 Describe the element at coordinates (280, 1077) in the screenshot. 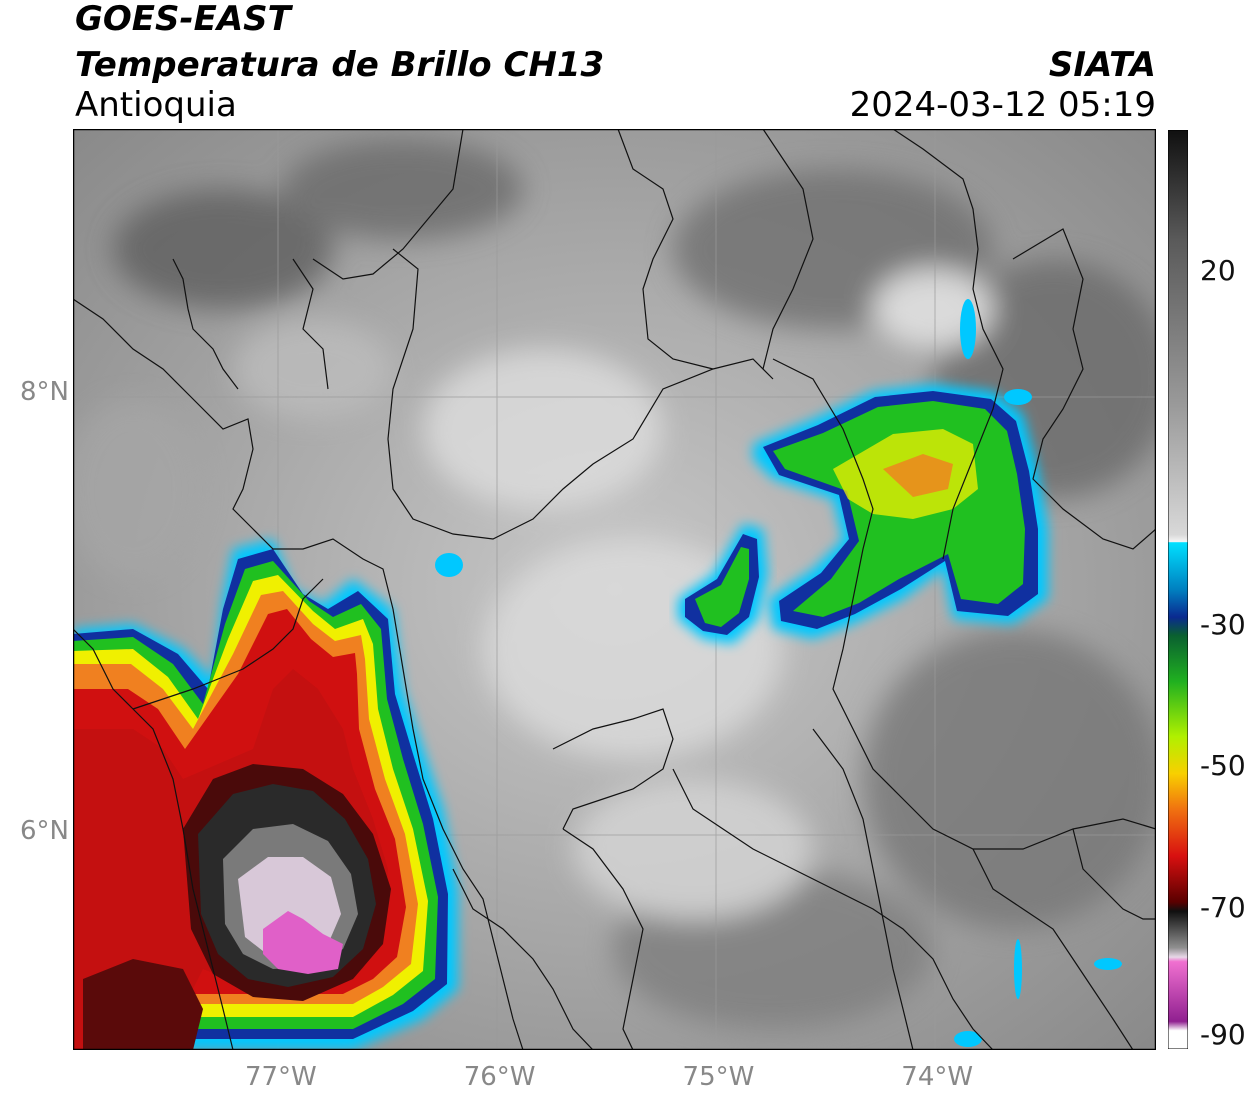

I see `x-tick-label: 77°W` at that location.